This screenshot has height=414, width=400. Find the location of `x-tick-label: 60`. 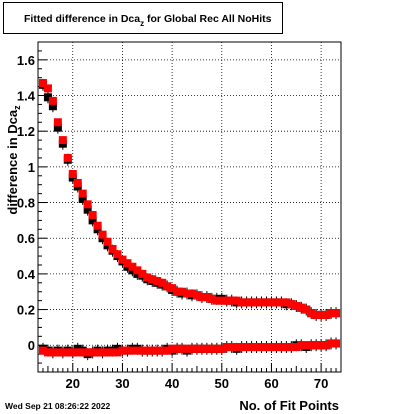

x-tick-label: 60 is located at coordinates (271, 383).